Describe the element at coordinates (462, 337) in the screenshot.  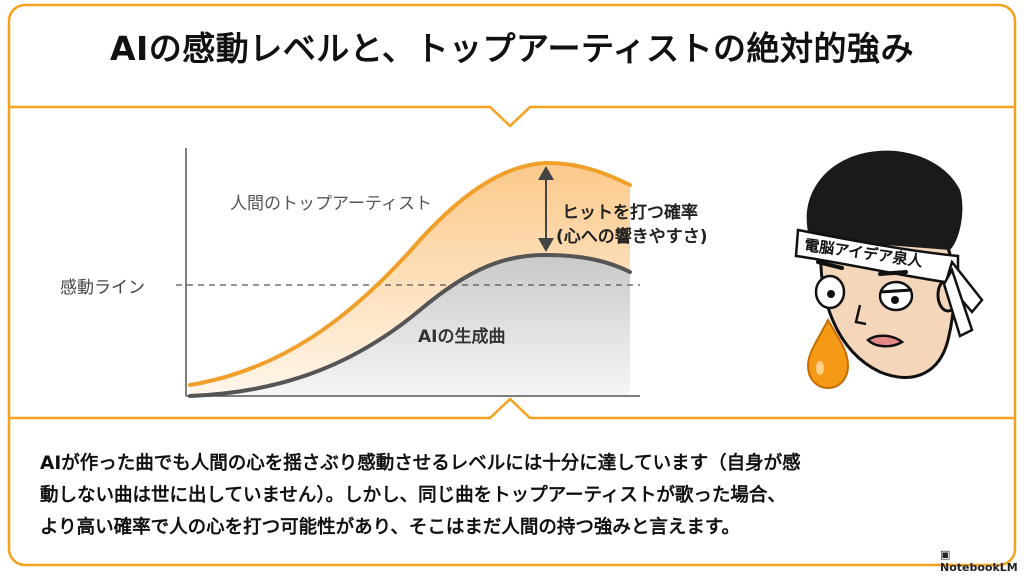
I see `bottom-curve-label: AIの生成曲` at that location.